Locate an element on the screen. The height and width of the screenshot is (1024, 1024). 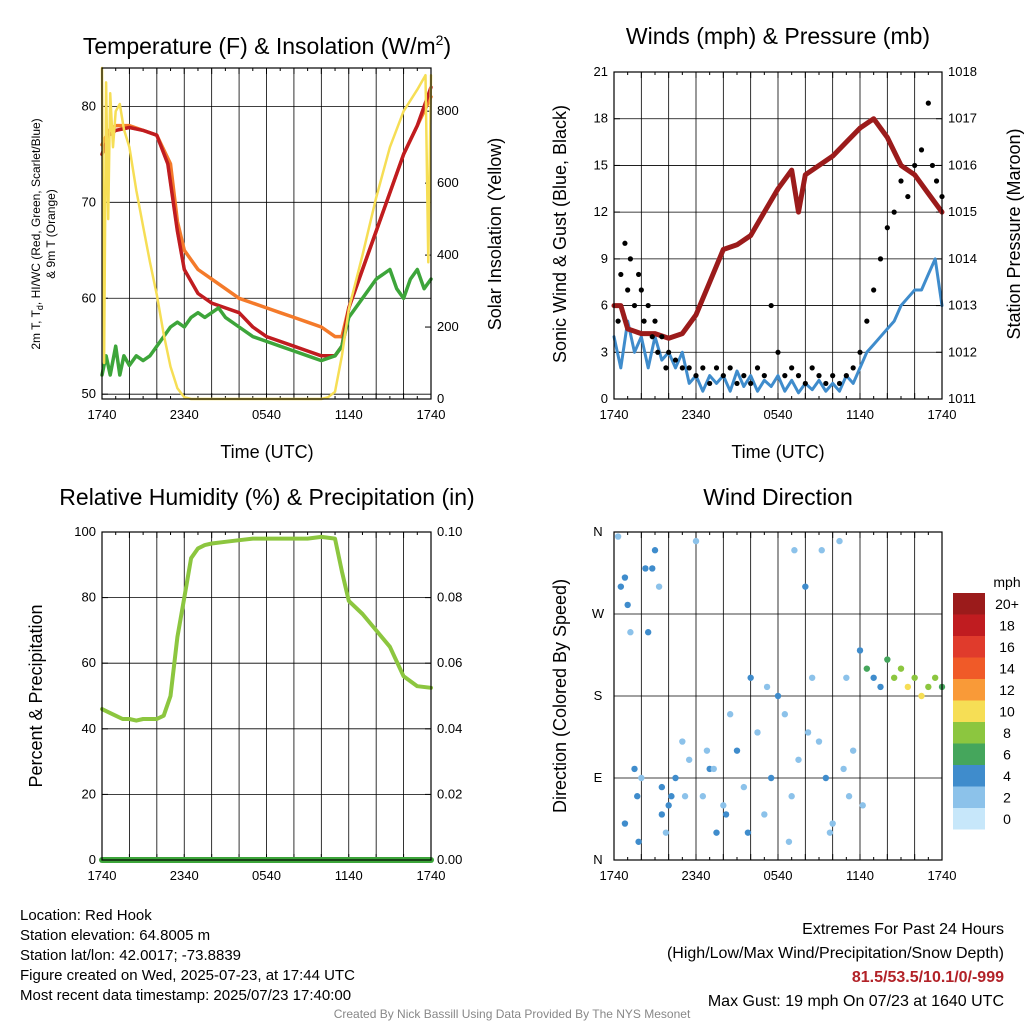
wind-right-tick-label: 1017 is located at coordinates (962, 118).